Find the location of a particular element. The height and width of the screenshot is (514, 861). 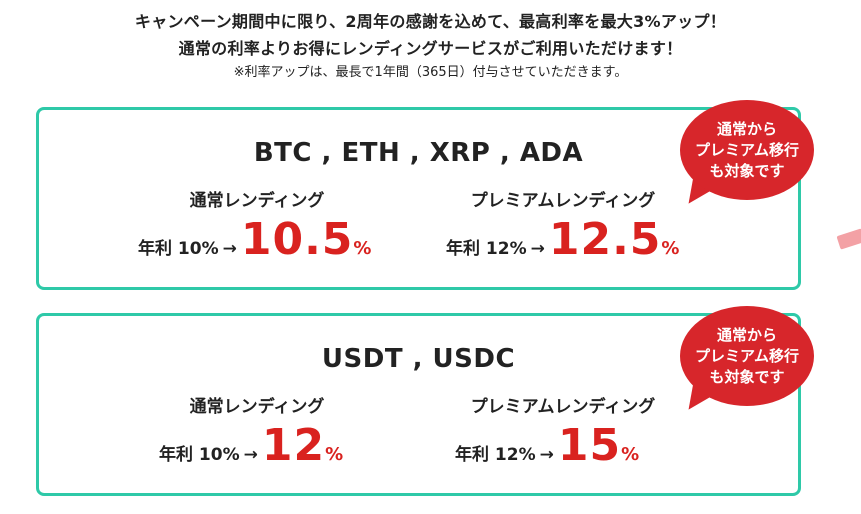

card-title: BTC , ETH , XRP , ADA is located at coordinates (418, 153).